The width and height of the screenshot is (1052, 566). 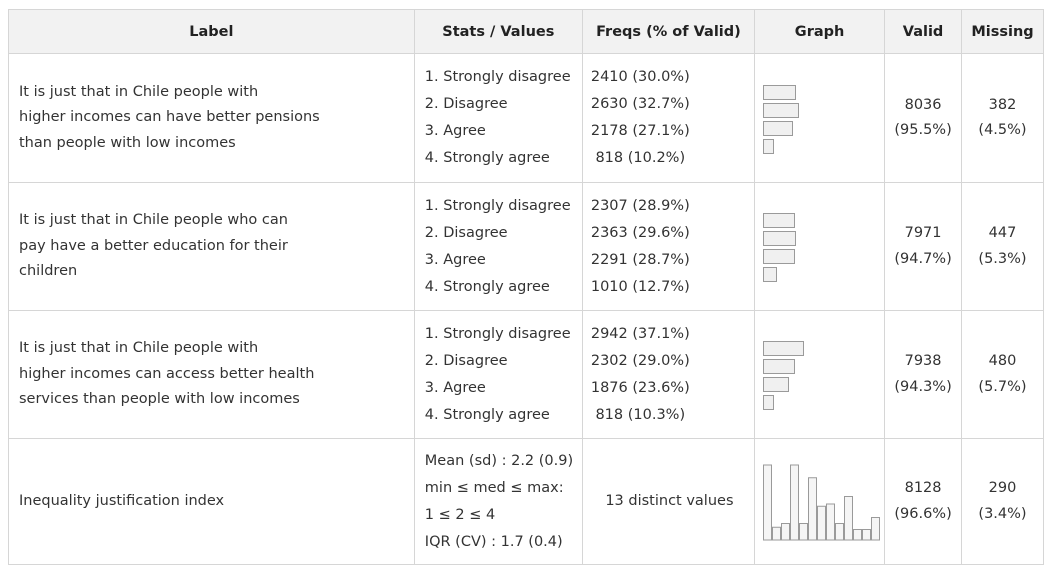 I want to click on valid-pct: (96.6%), so click(x=923, y=513).